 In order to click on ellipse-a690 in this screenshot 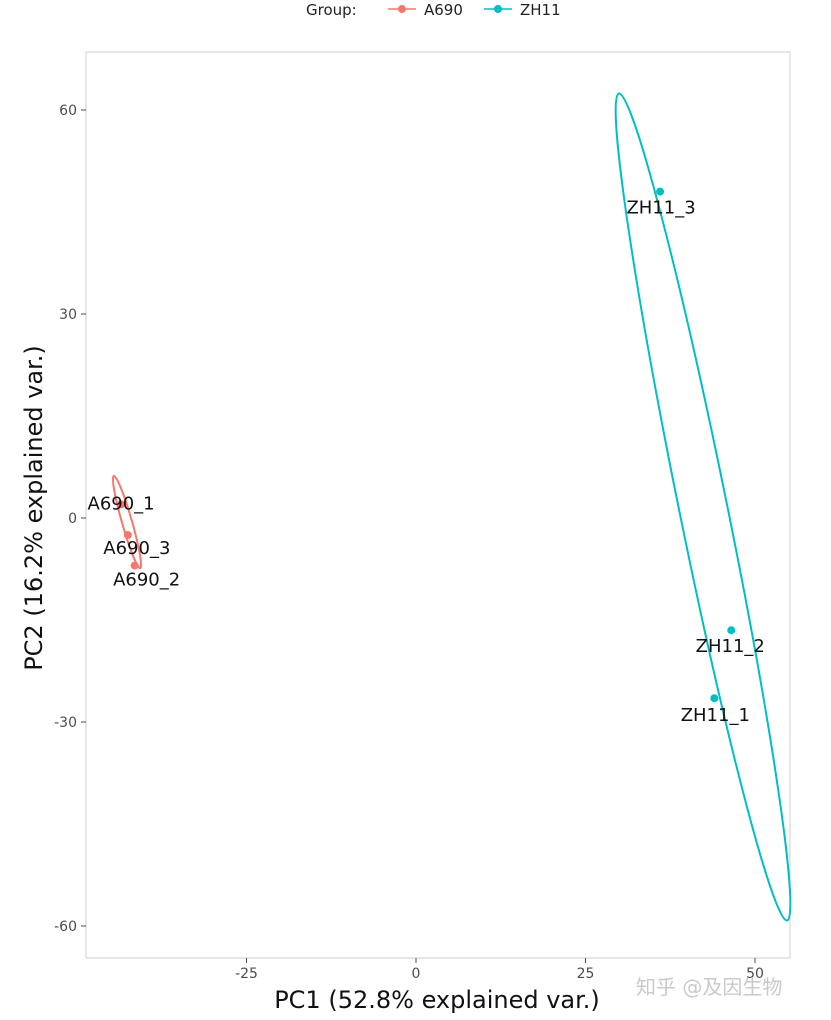, I will do `click(127, 522)`.